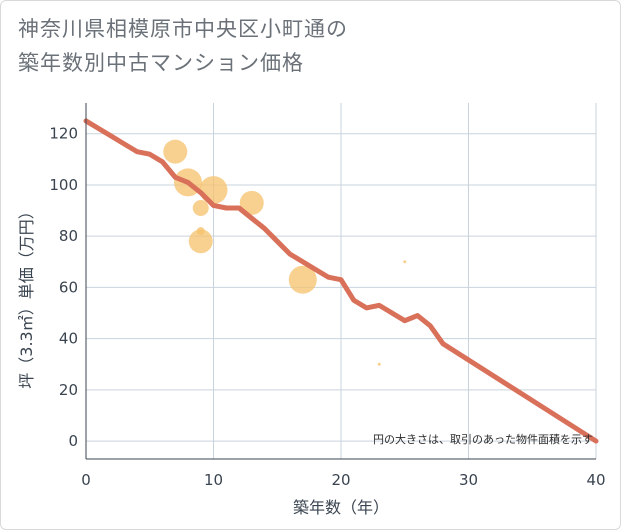 The height and width of the screenshot is (530, 621). Describe the element at coordinates (161, 63) in the screenshot. I see `title-line-2: 築年数別中古マンション価格` at that location.